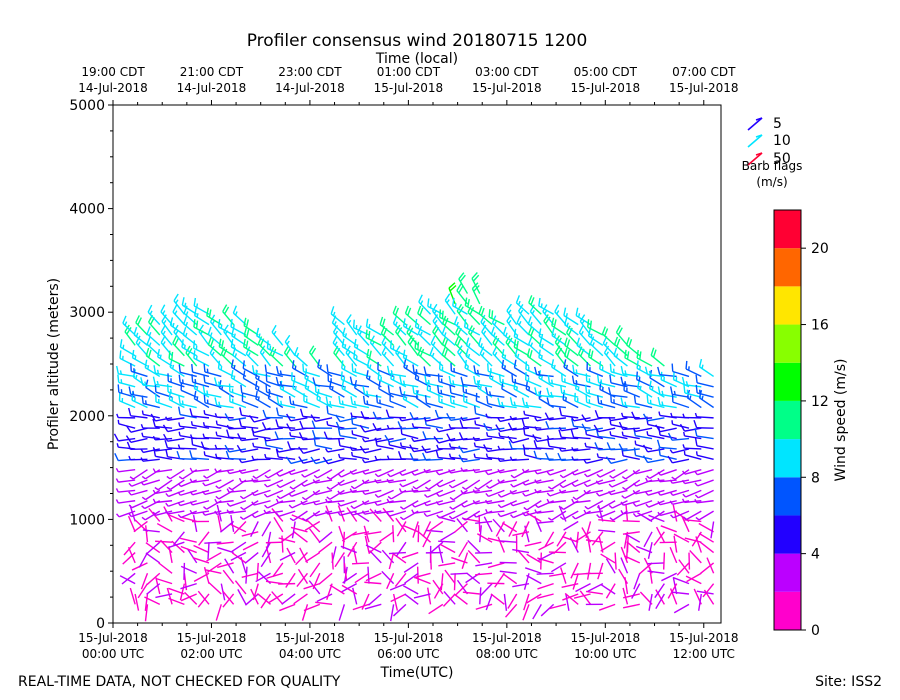  Describe the element at coordinates (409, 72) in the screenshot. I see `top-tick-time: 01:00 CDT` at that location.